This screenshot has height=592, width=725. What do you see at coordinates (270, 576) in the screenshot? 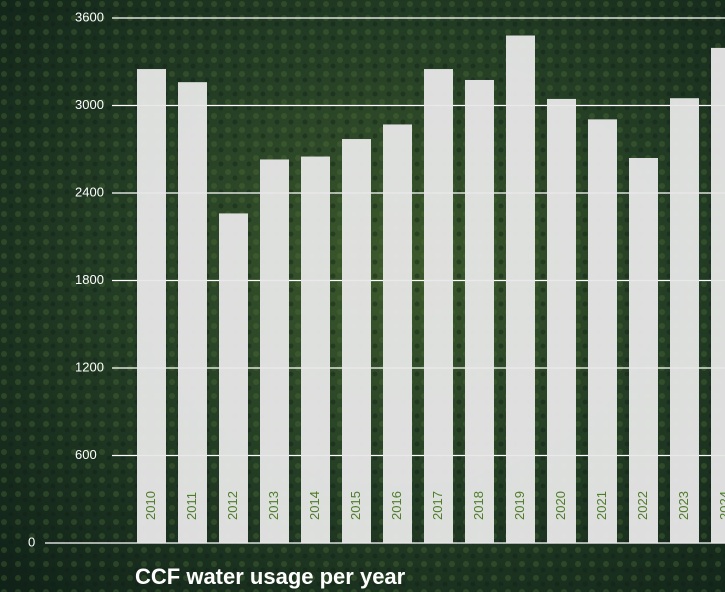
I see `chart-title: CCF water usage per year` at bounding box center [270, 576].